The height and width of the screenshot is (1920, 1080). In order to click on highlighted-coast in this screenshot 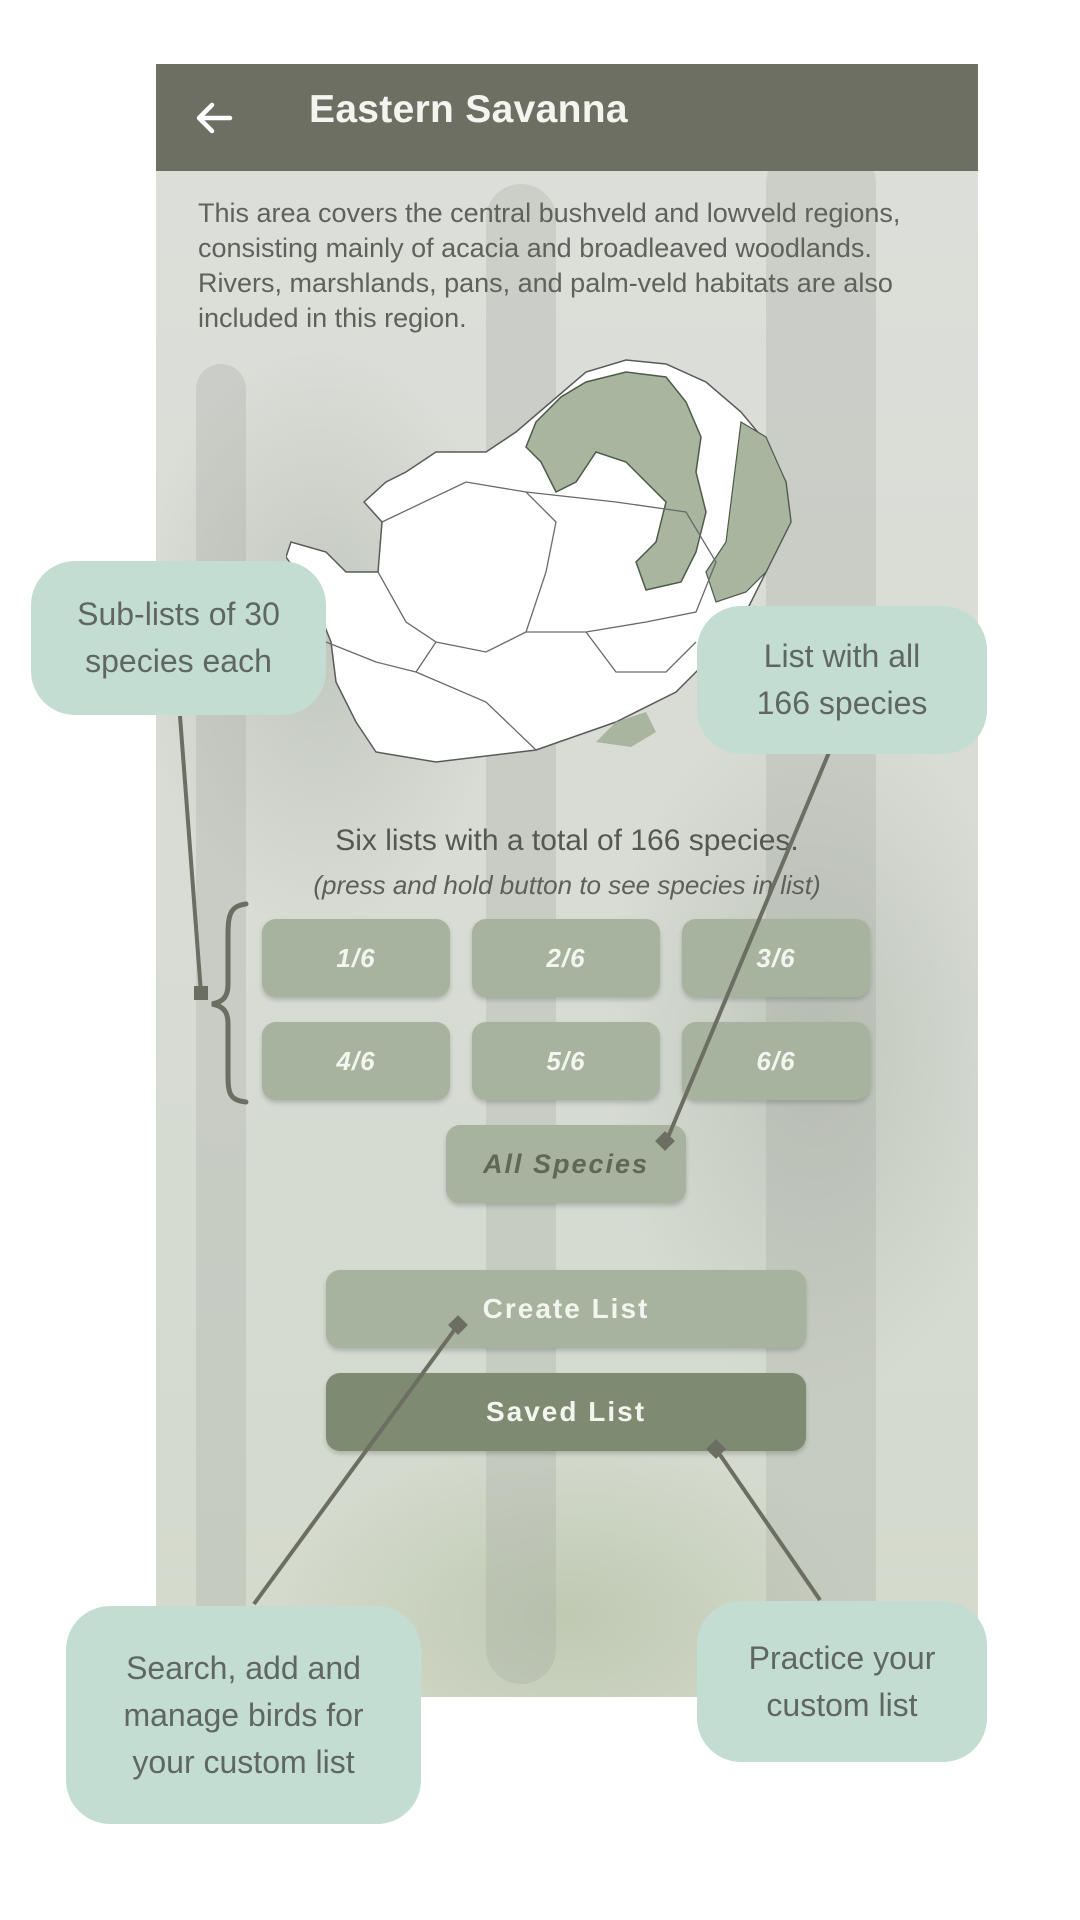, I will do `click(748, 512)`.